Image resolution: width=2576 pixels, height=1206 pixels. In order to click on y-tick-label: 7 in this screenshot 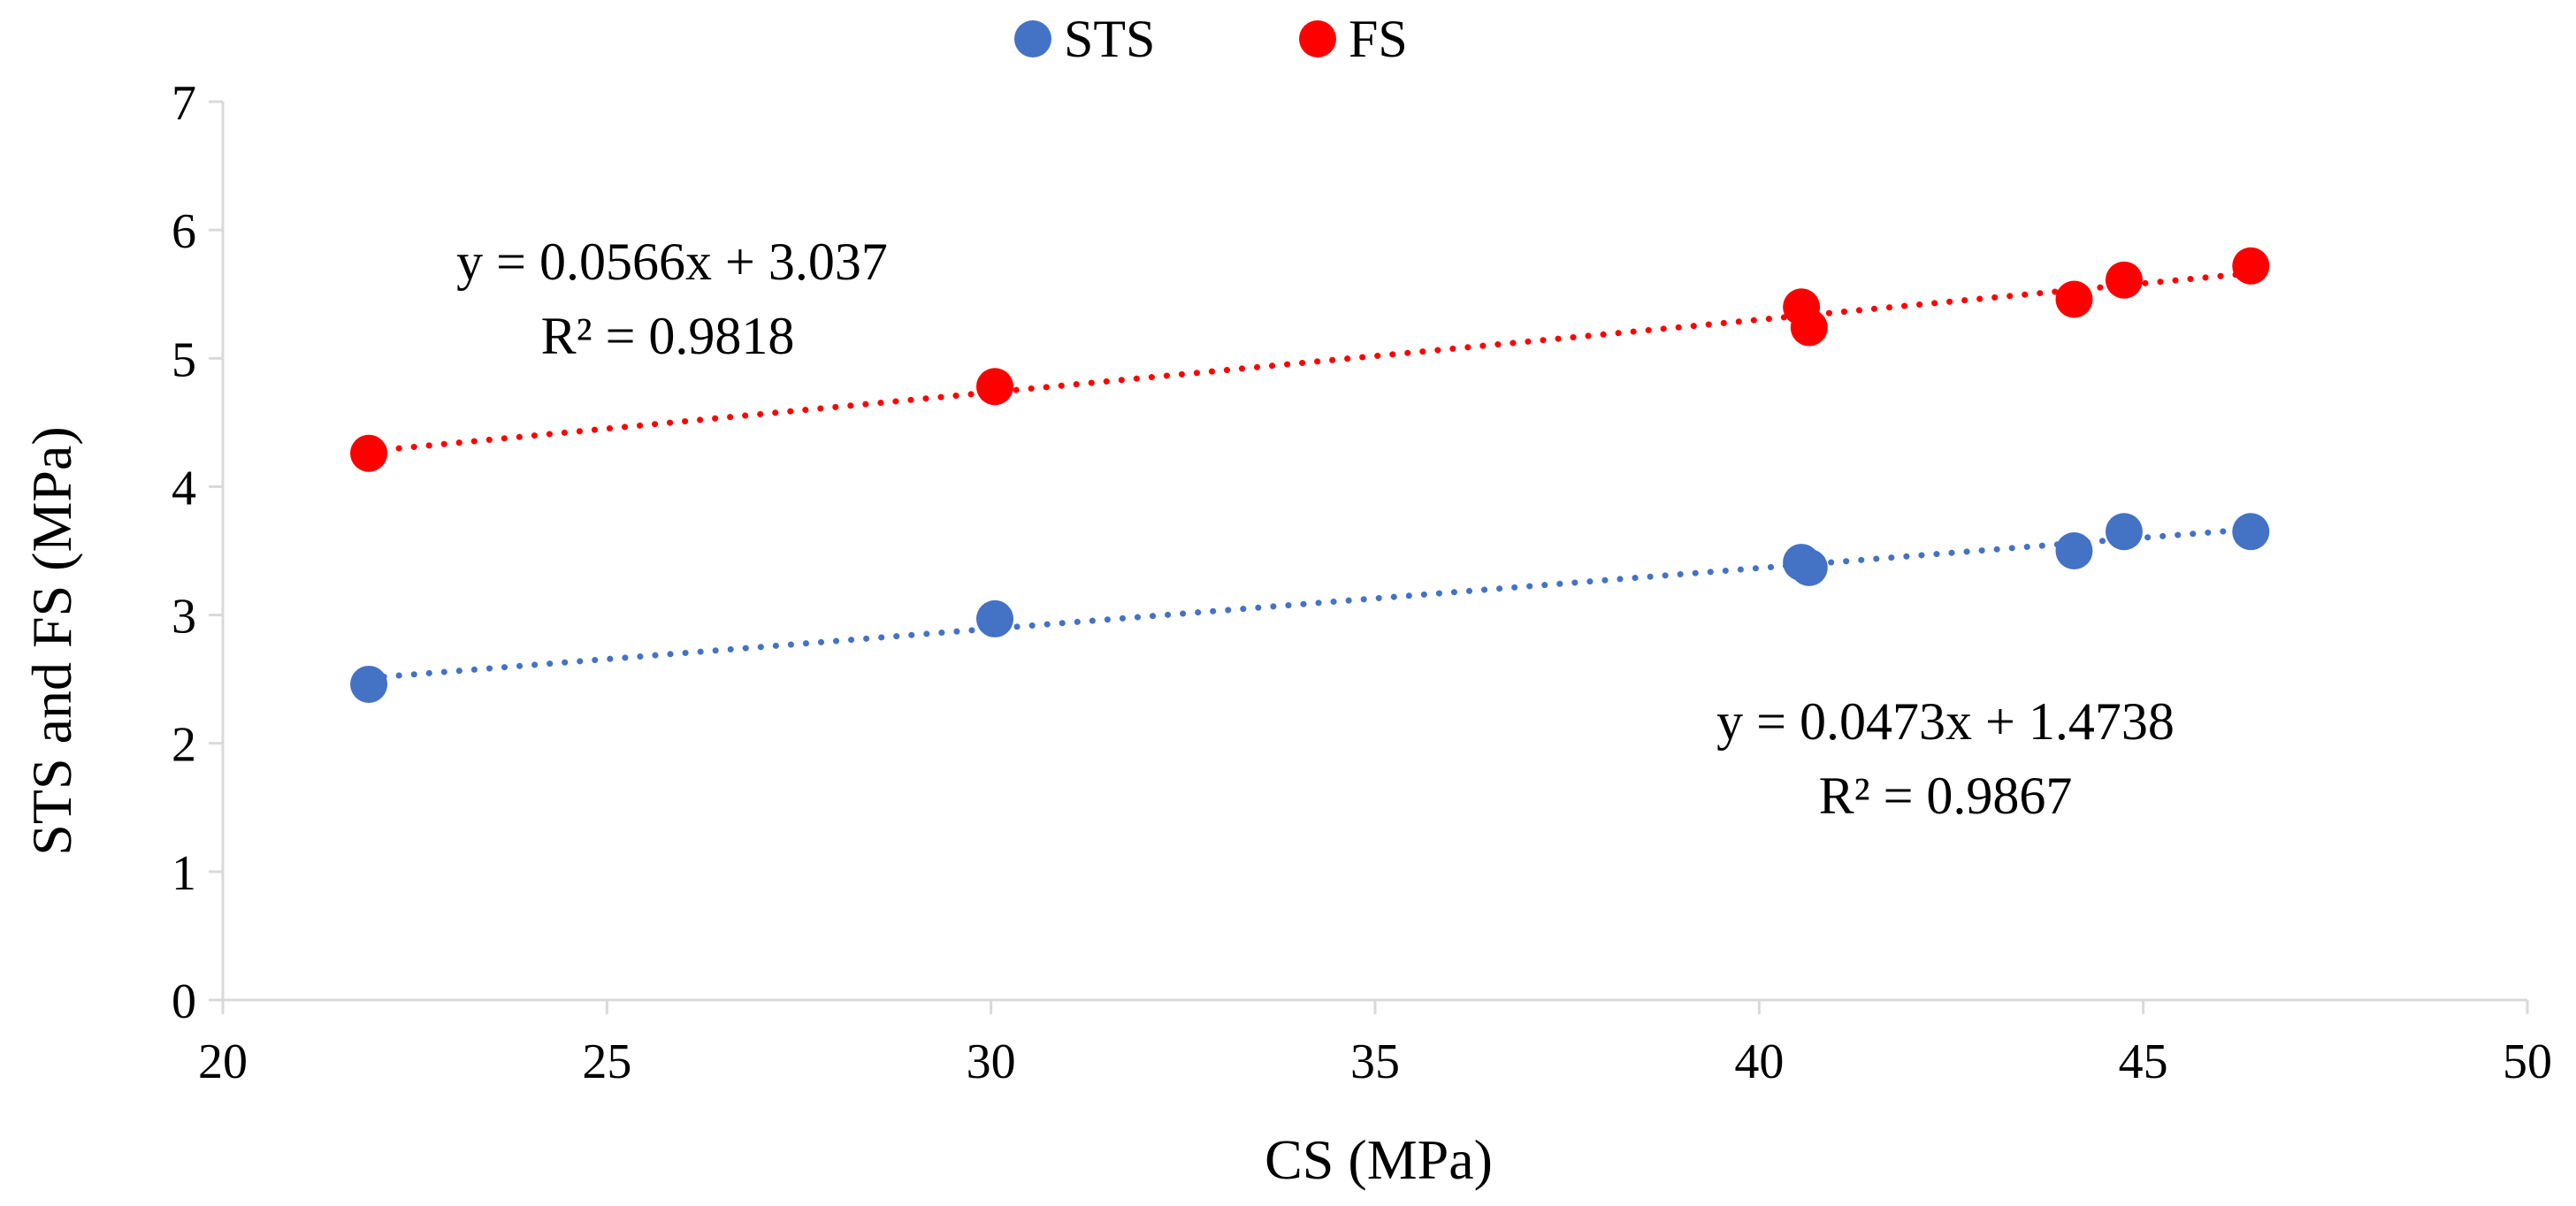, I will do `click(184, 103)`.